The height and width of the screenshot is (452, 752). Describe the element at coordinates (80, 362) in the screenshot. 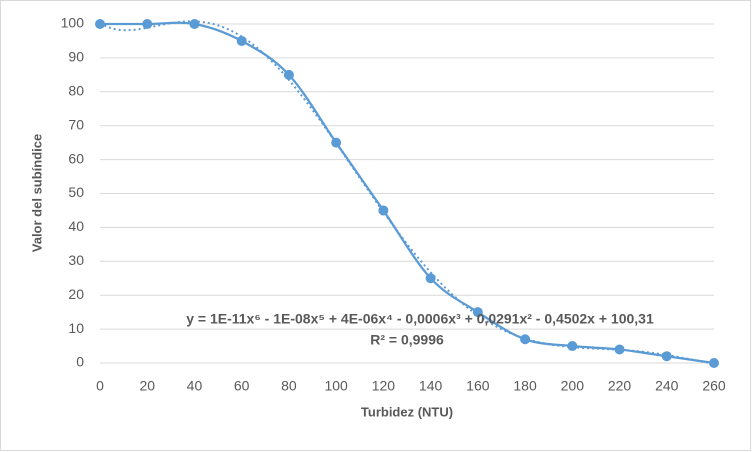

I see `y-tick-label: 0` at that location.